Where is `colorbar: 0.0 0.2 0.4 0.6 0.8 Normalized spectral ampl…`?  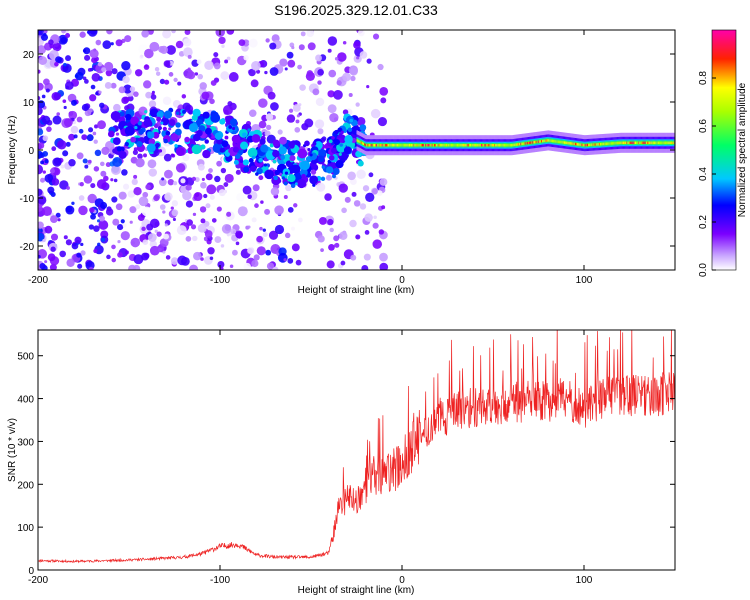 colorbar: 0.0 0.2 0.4 0.6 0.8 Normalized spectral ampl… is located at coordinates (723, 153).